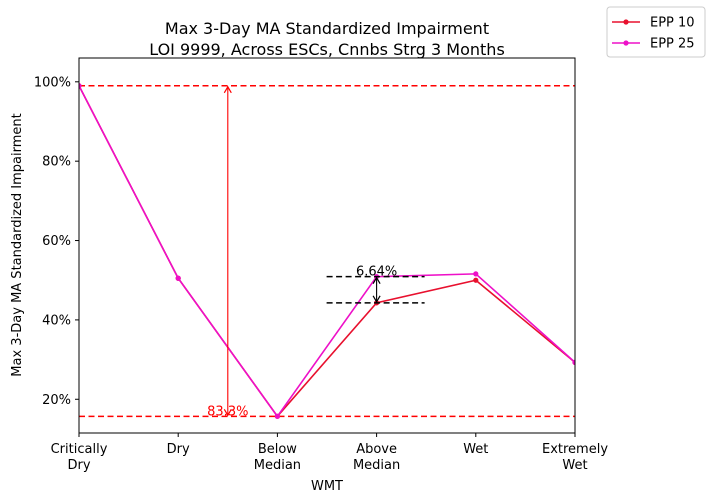  Describe the element at coordinates (575, 457) in the screenshot. I see `x-tick-label-5: Extremely Wet` at that location.